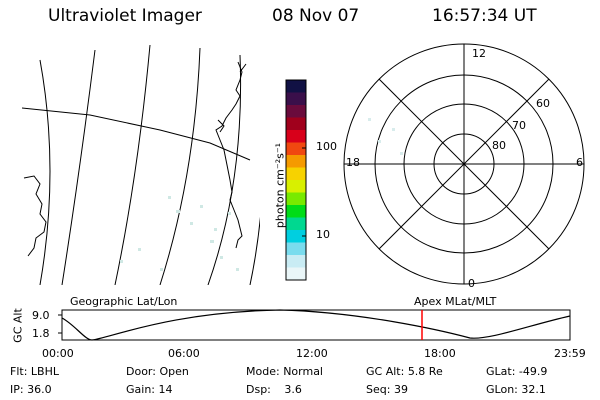 The image size is (600, 400). I want to click on info-value: LBHL, so click(44, 371).